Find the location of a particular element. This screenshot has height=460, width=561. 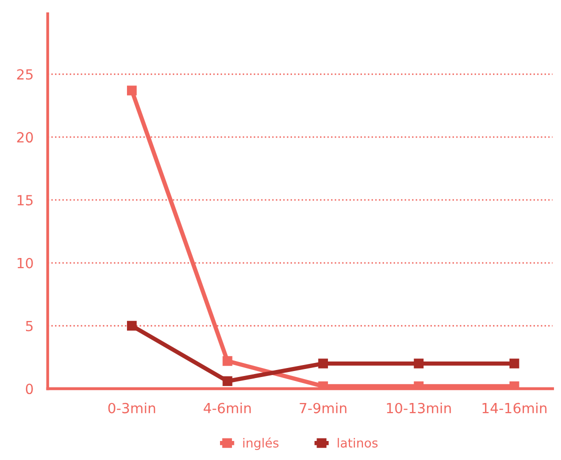

y-tick-label: 15 is located at coordinates (25, 200).